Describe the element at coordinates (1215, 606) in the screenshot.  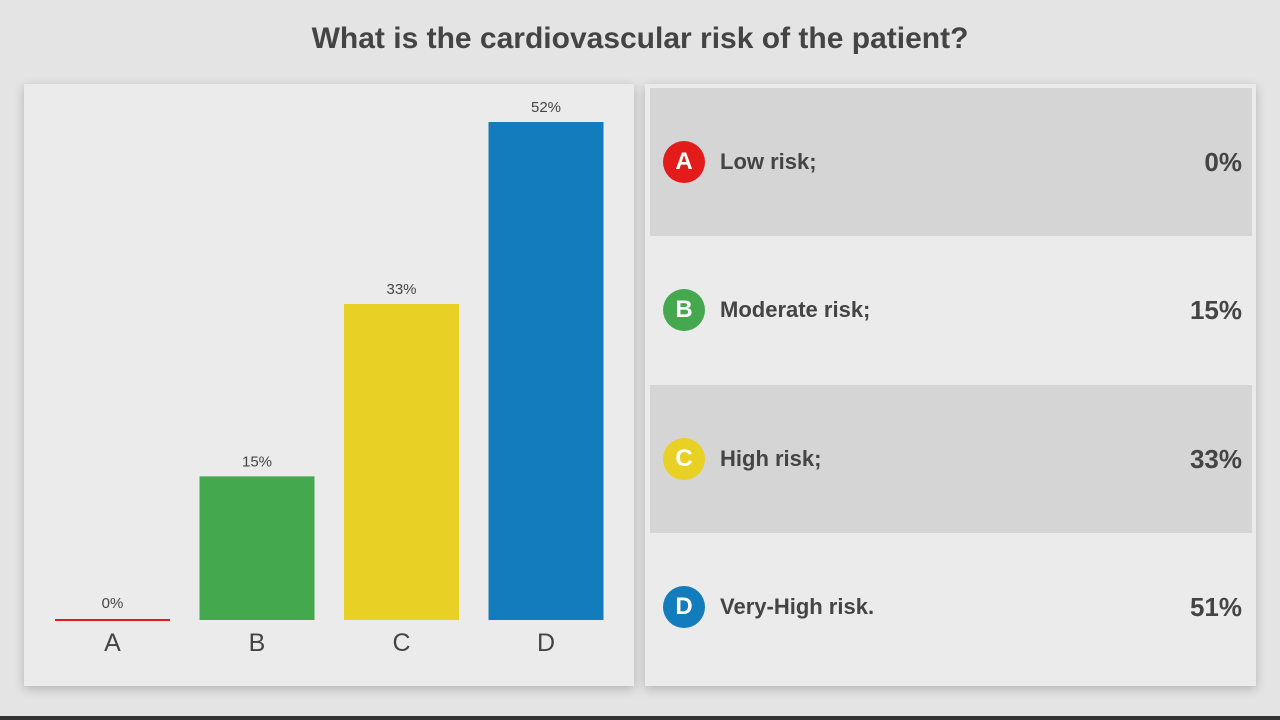
I see `answer-d-percent: 51%` at that location.